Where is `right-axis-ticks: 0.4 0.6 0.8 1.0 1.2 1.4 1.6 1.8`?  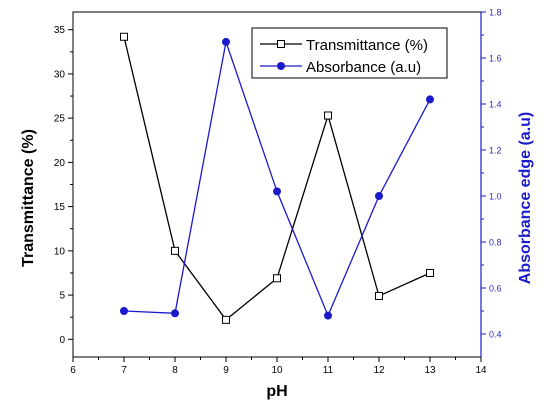
right-axis-ticks: 0.4 0.6 0.8 1.0 1.2 1.4 1.6 1.8 is located at coordinates (491, 174).